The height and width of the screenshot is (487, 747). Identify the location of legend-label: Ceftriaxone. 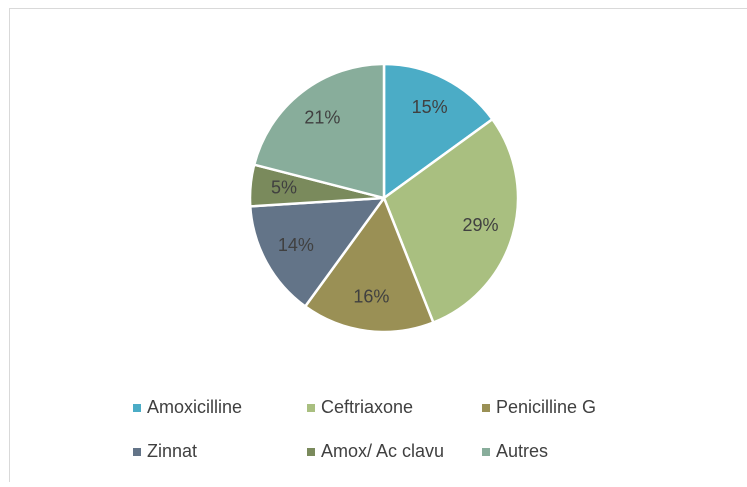
(367, 407).